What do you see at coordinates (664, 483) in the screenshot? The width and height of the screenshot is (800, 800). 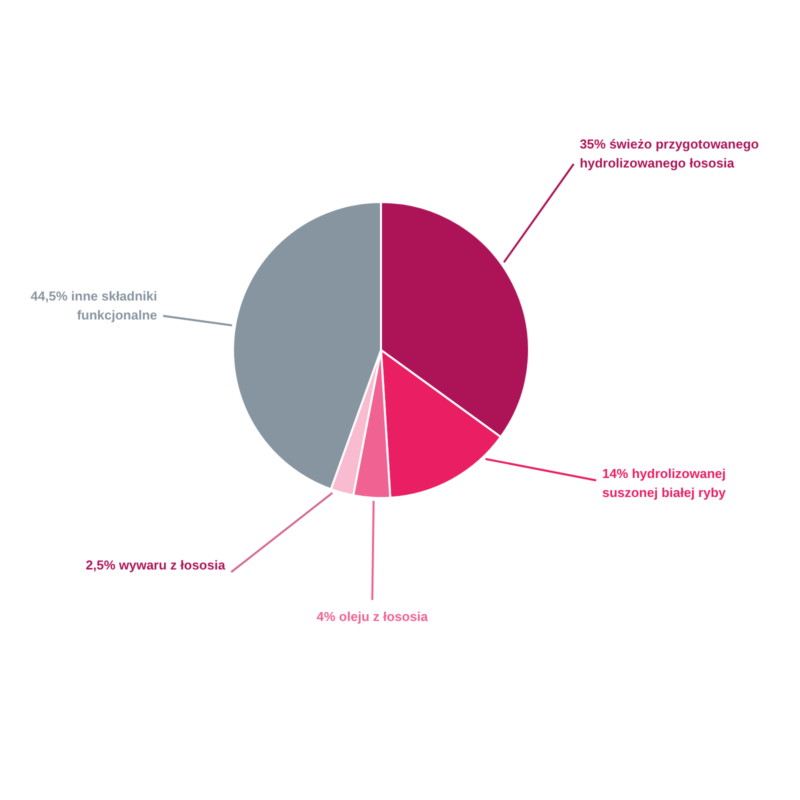 I see `slice-label: 14% hydrolizowanej suszonej białej ryby` at bounding box center [664, 483].